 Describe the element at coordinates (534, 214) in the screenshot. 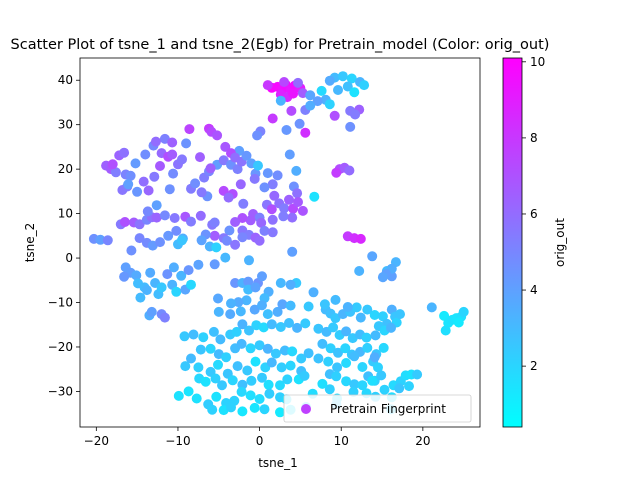

I see `colorbar-tick-label: 6` at that location.